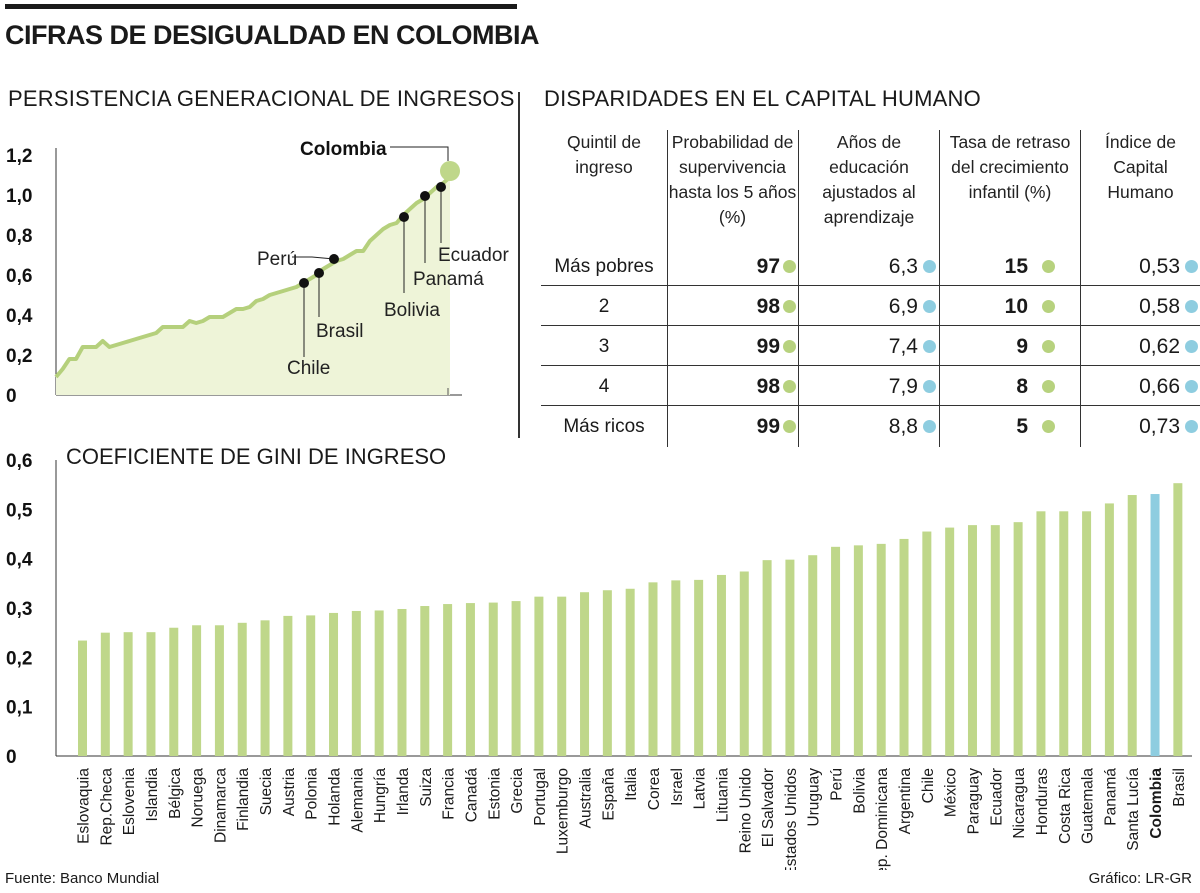  I want to click on gini-y-tick: 0,3, so click(19, 609).